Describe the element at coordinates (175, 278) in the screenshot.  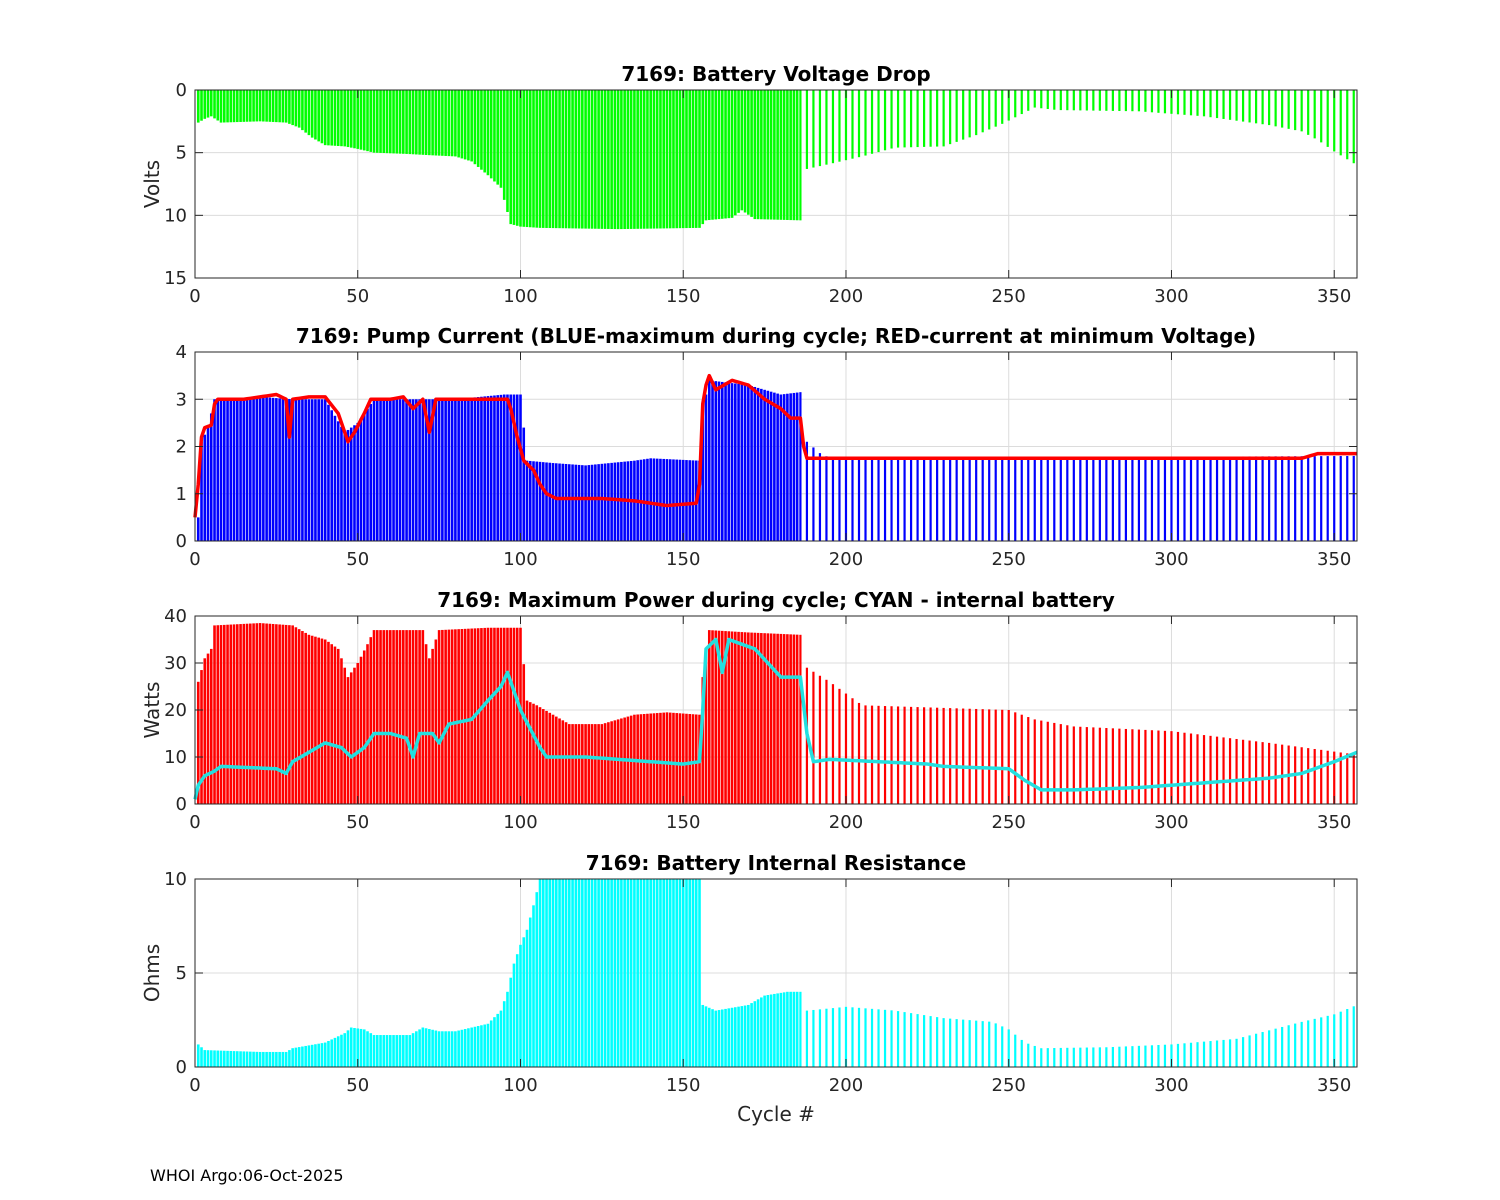
I see `y-tick-label: 15` at that location.